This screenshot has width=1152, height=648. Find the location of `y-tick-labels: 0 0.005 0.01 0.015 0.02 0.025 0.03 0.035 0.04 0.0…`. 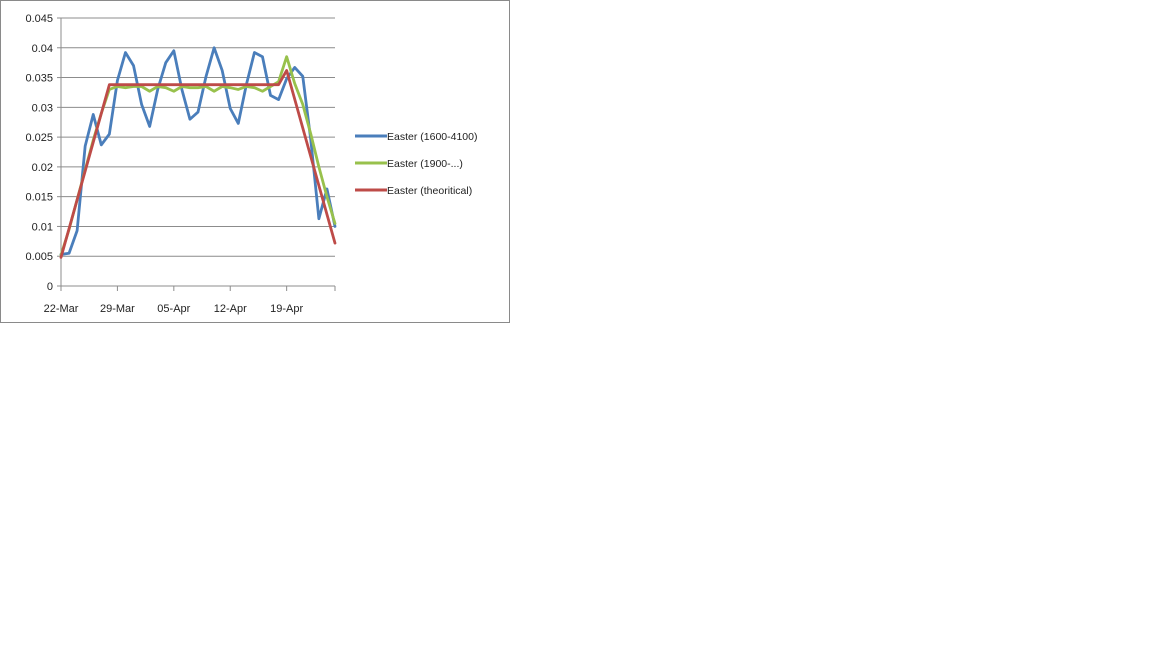

y-tick-labels: 0 0.005 0.01 0.015 0.02 0.025 0.03 0.035 0.04 0.0… is located at coordinates (39, 153).